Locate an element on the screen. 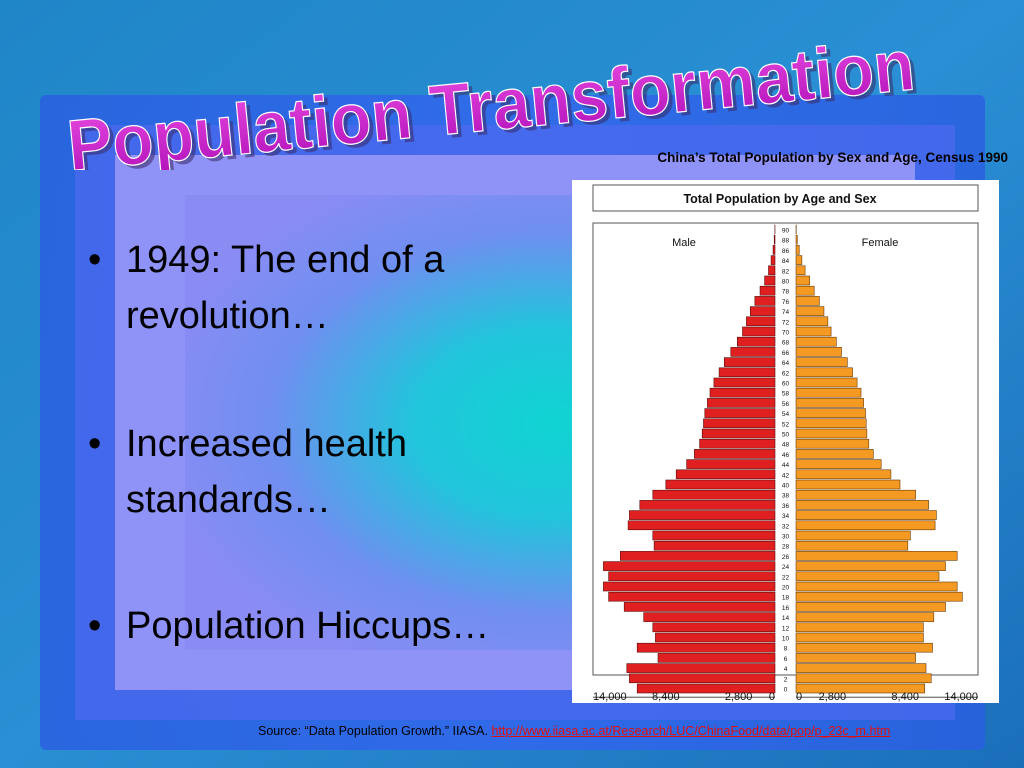  age-tick-label: 12 is located at coordinates (786, 628).